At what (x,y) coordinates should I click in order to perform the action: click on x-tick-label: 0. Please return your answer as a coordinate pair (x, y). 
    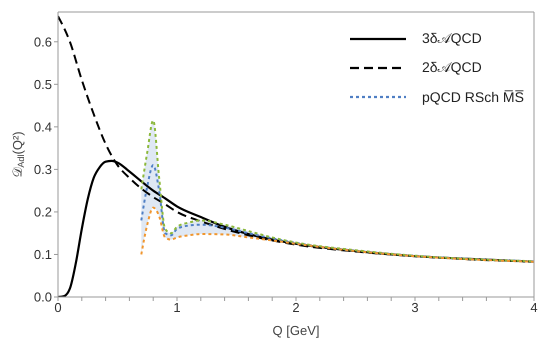
    Looking at the image, I should click on (58, 308).